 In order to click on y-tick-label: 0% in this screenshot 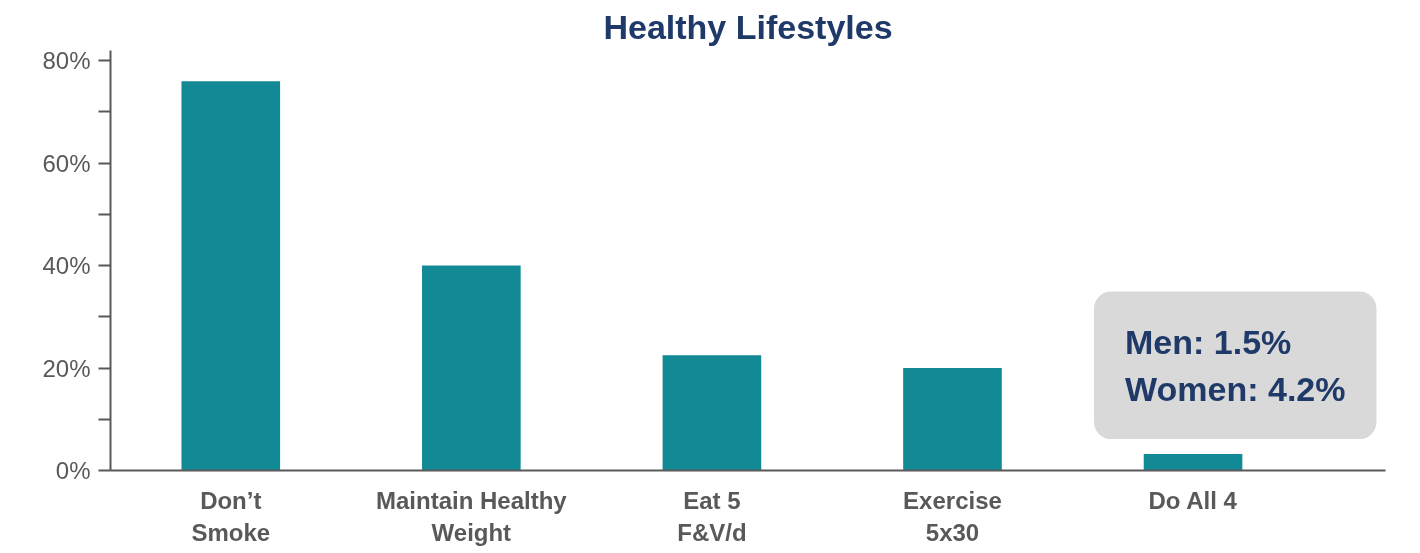, I will do `click(73, 470)`.